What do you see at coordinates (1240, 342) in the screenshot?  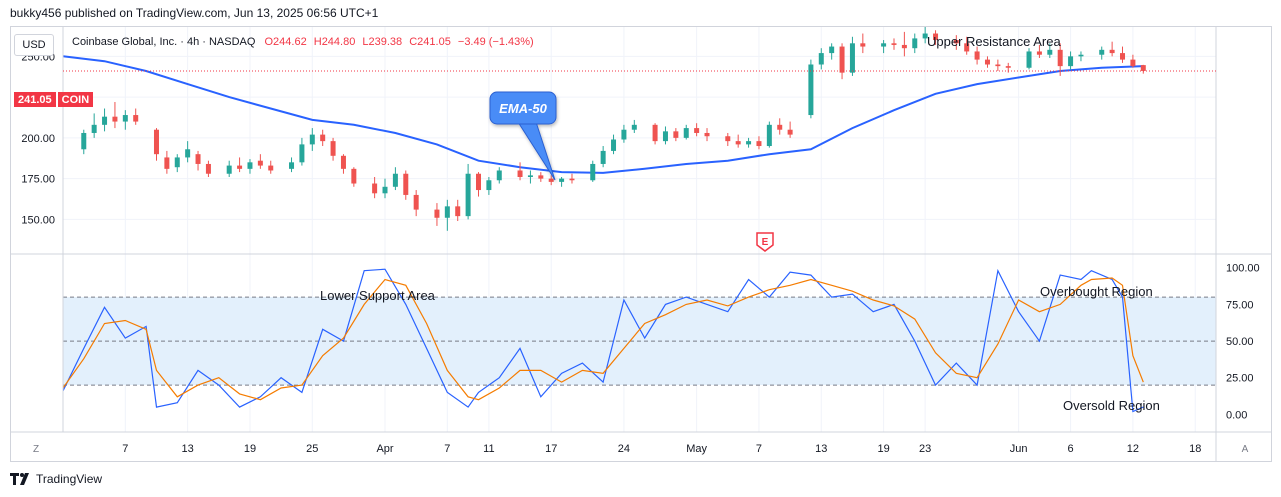 I see `stoch-tick-label: 50.00` at bounding box center [1240, 342].